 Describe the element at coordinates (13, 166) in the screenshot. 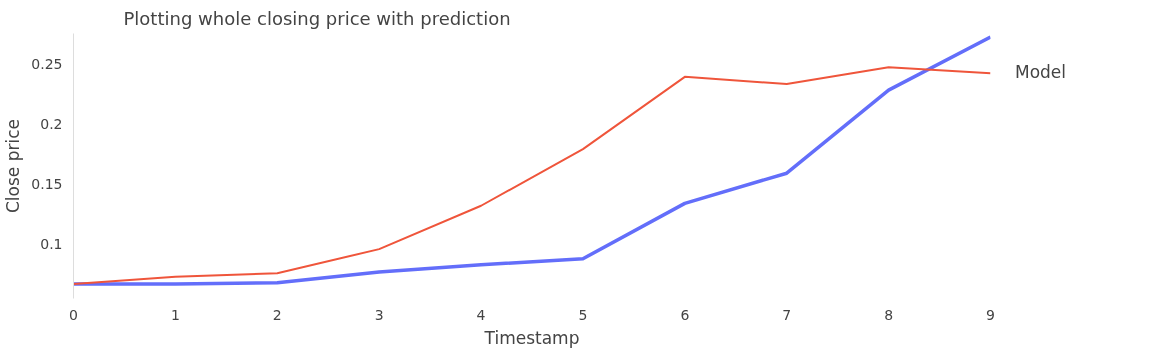

I see `y-axis-title: Close price` at that location.